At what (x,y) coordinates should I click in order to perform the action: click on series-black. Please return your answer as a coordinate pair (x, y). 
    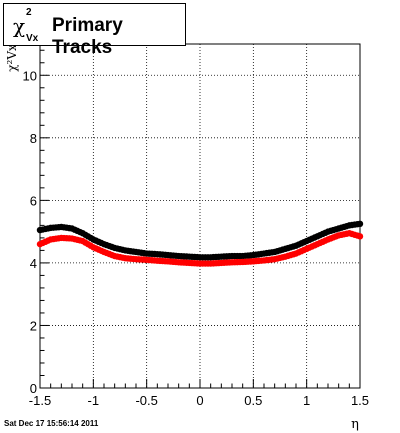
    Looking at the image, I should click on (200, 240).